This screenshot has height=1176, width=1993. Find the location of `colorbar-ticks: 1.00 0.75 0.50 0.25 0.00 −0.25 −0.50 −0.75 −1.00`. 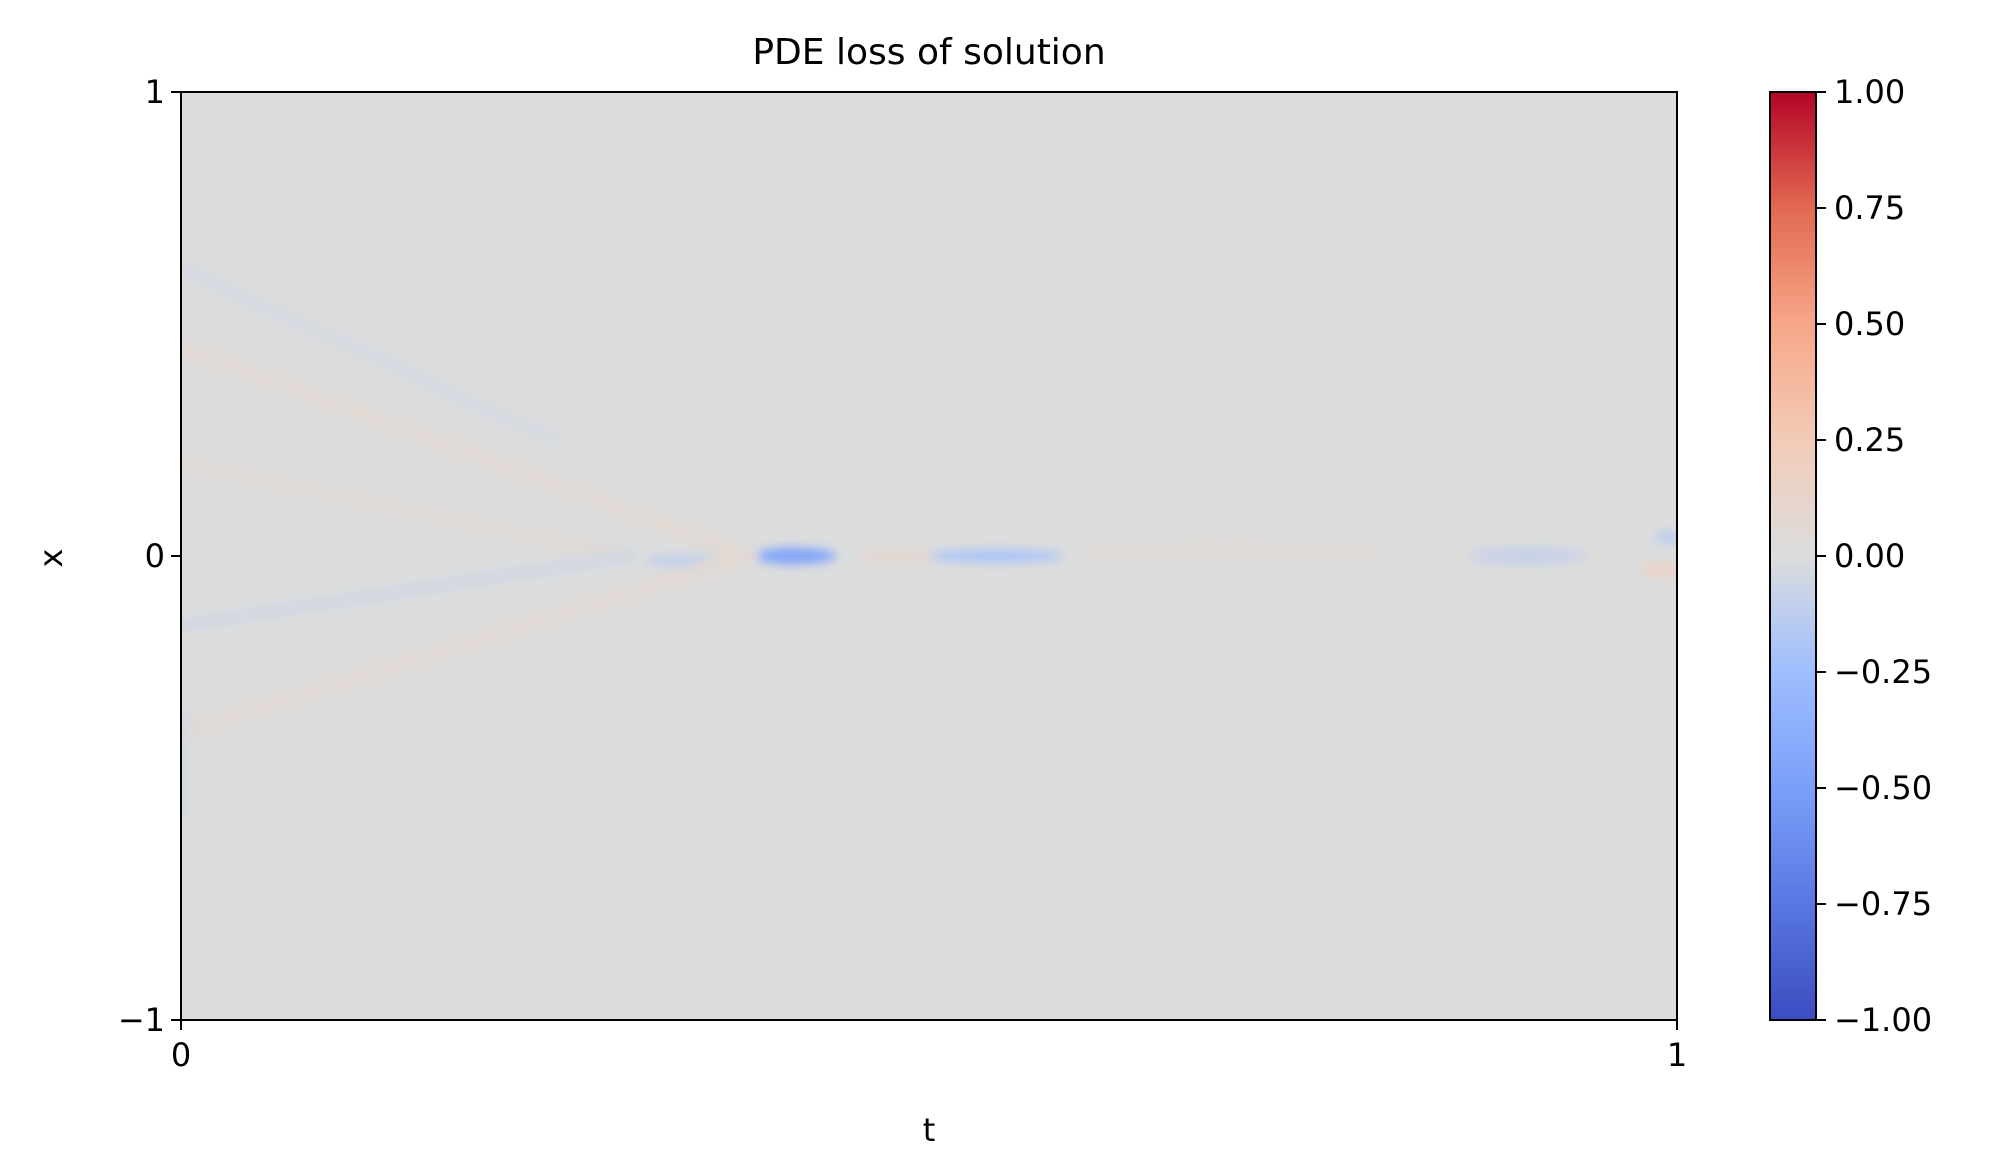

colorbar-ticks: 1.00 0.75 0.50 0.25 0.00 −0.25 −0.50 −0.75 −1.00 is located at coordinates (1874, 556).